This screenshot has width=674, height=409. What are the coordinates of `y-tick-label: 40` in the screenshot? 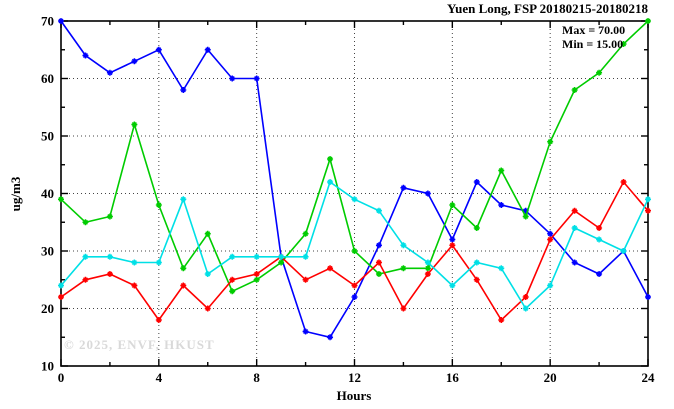 It's located at (47, 193).